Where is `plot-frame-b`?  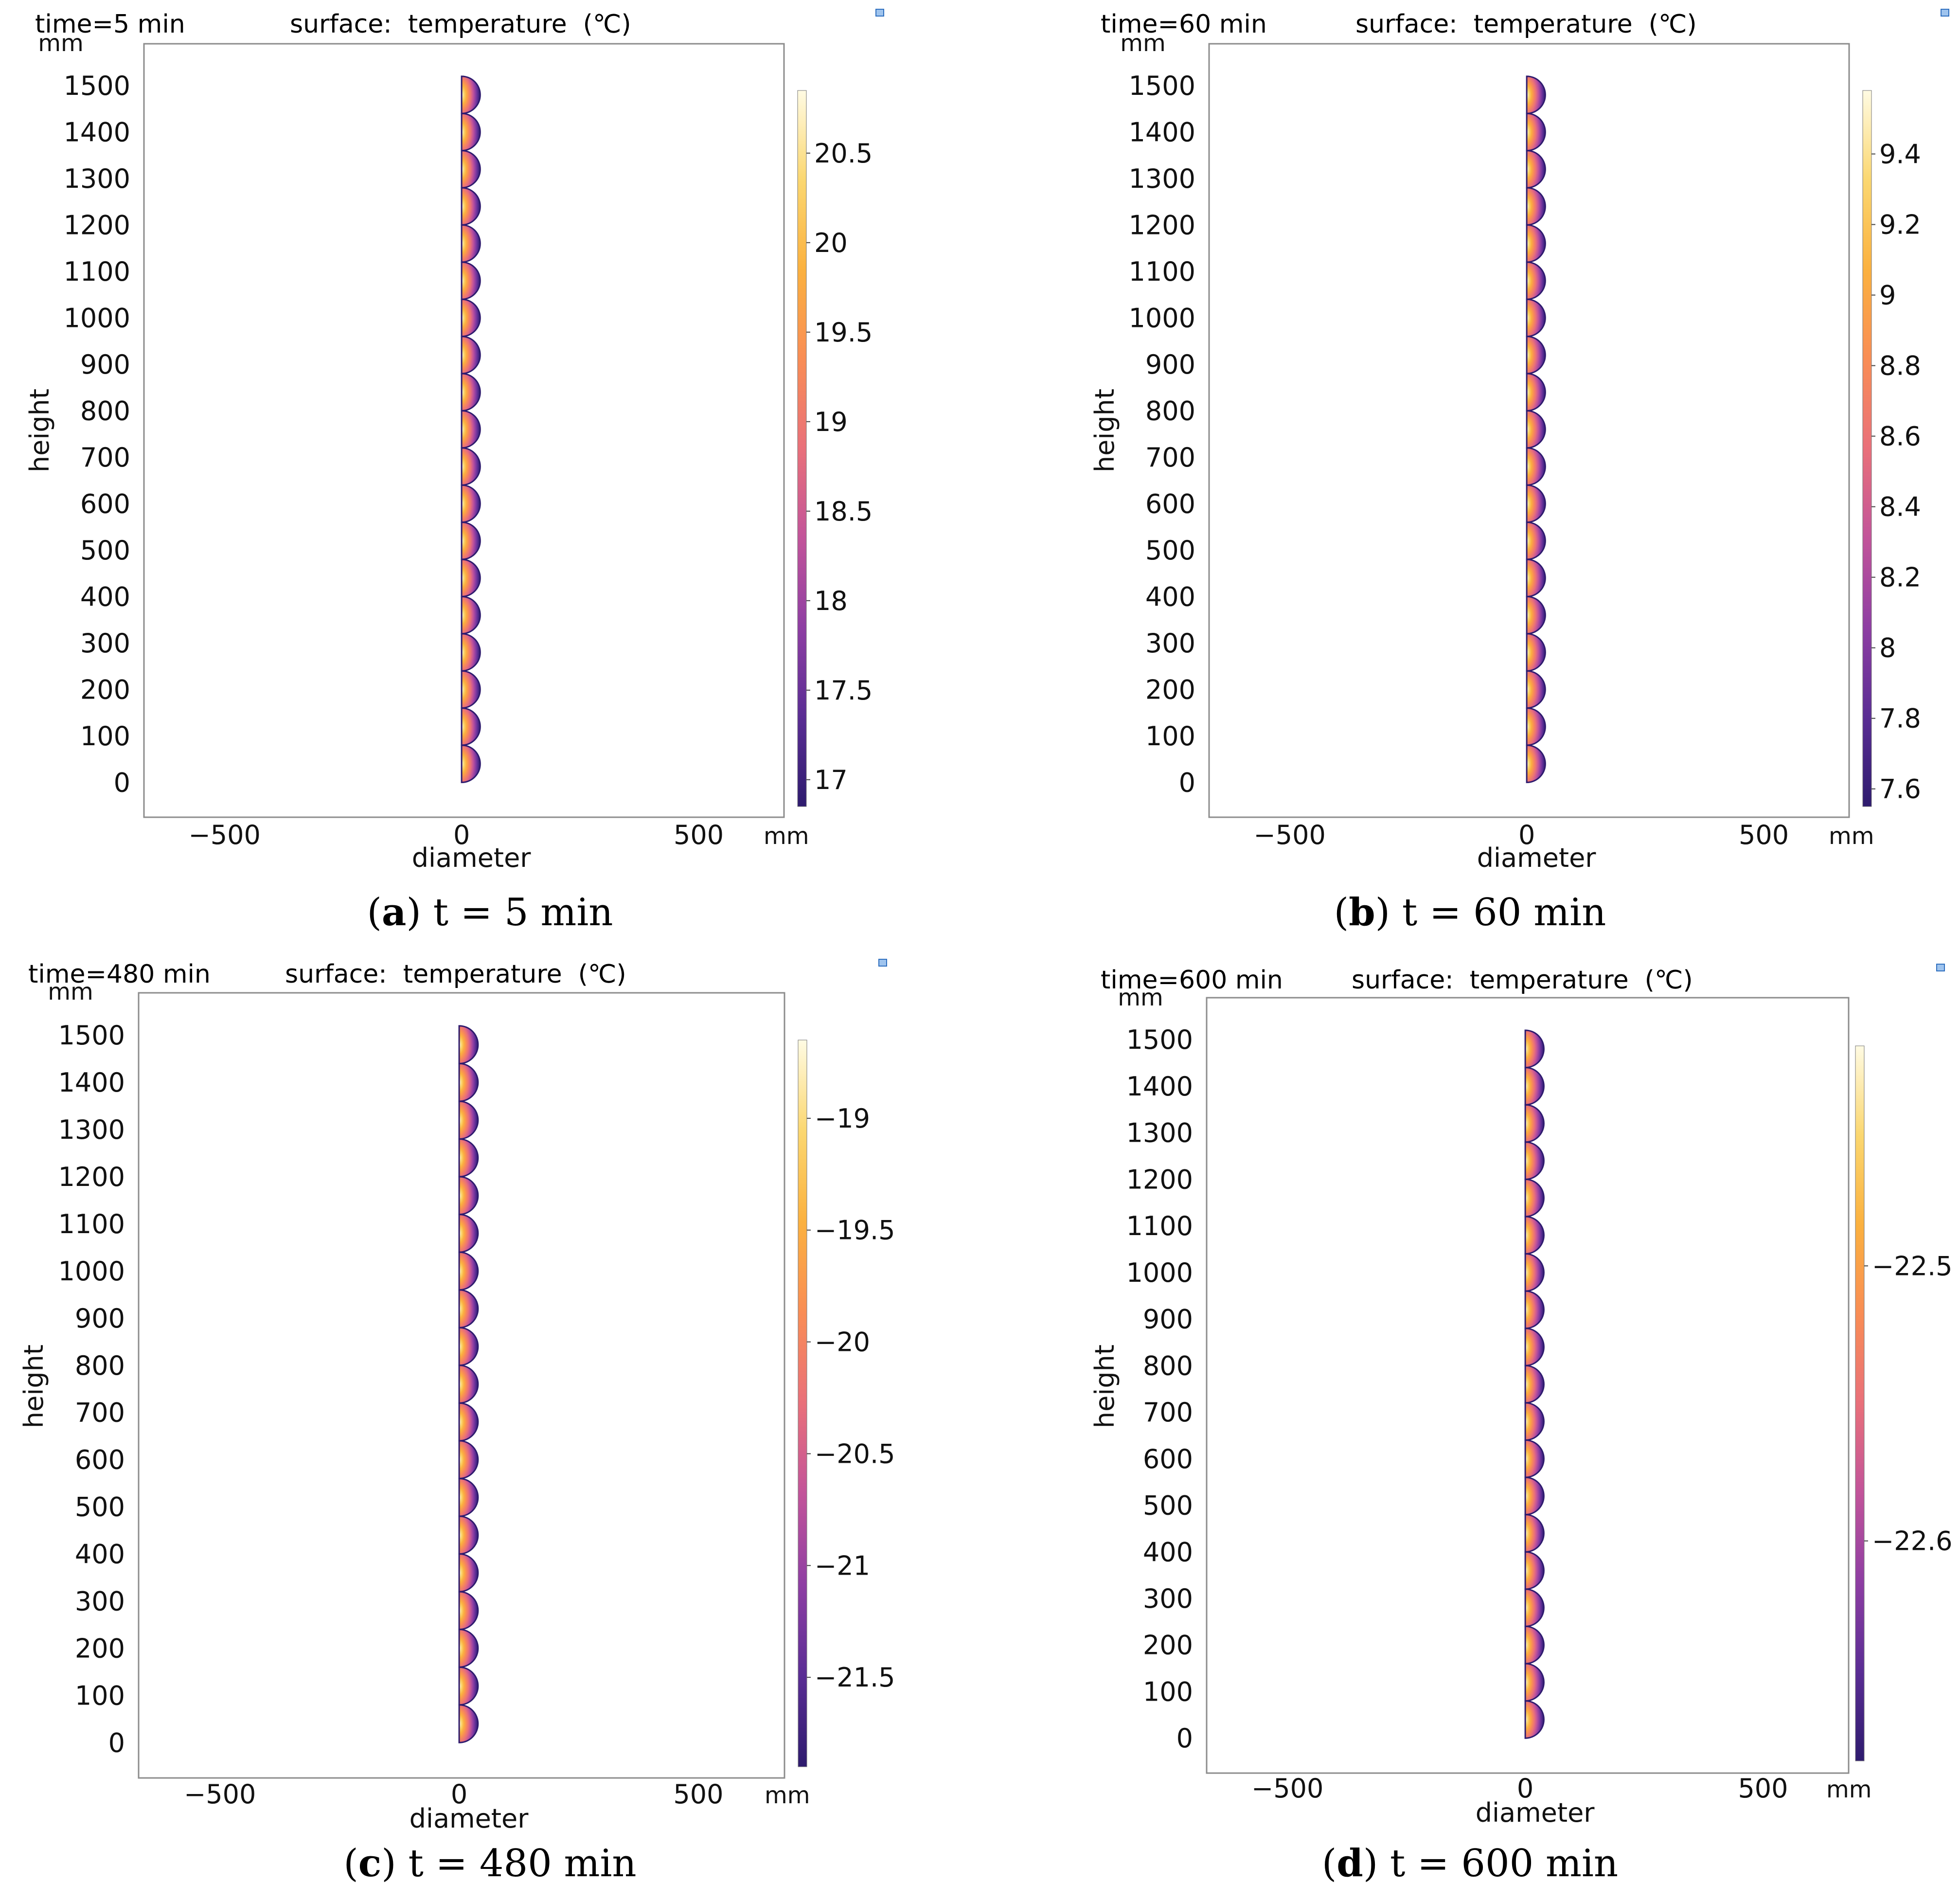 plot-frame-b is located at coordinates (1529, 430).